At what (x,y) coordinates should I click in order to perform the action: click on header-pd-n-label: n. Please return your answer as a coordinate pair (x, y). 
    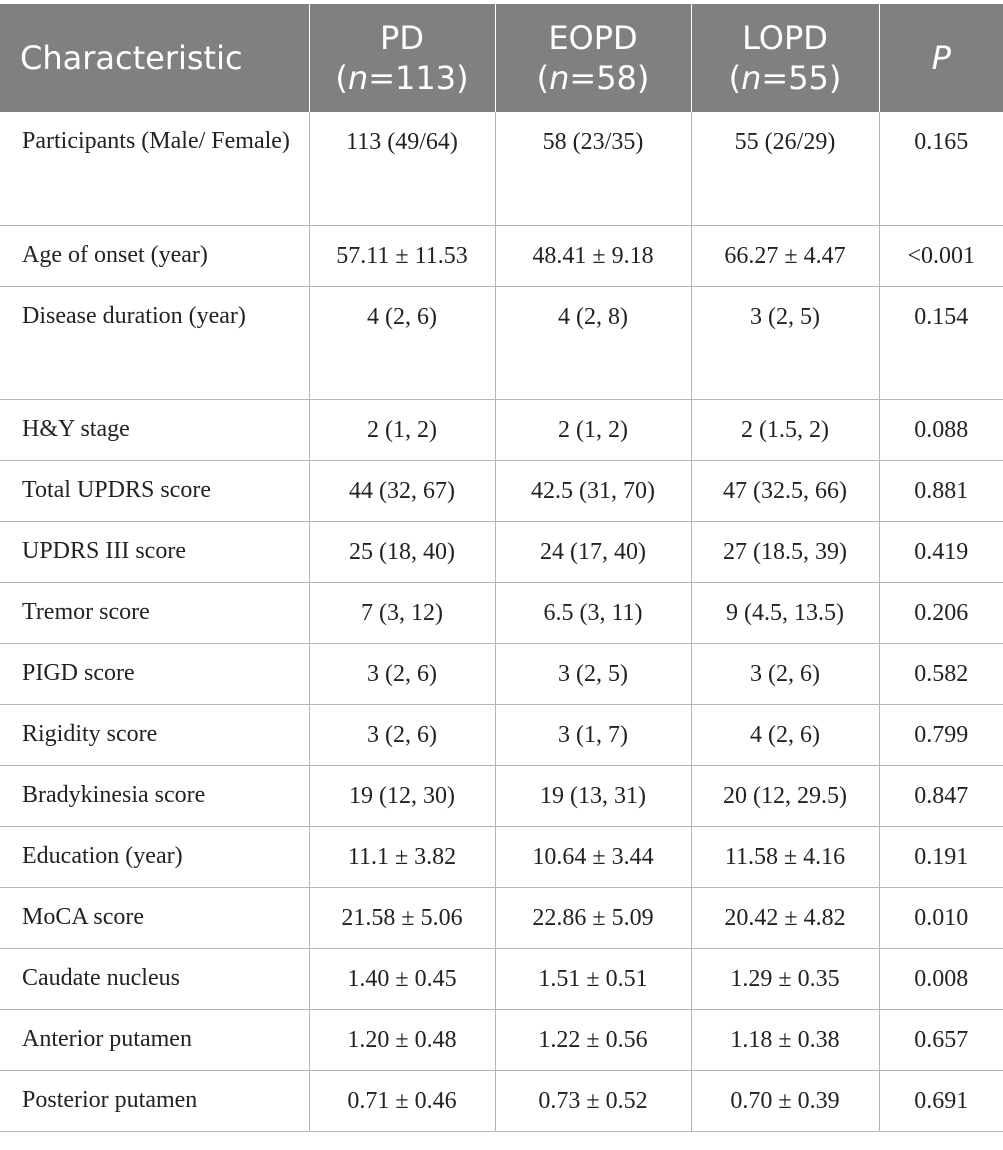
    Looking at the image, I should click on (358, 78).